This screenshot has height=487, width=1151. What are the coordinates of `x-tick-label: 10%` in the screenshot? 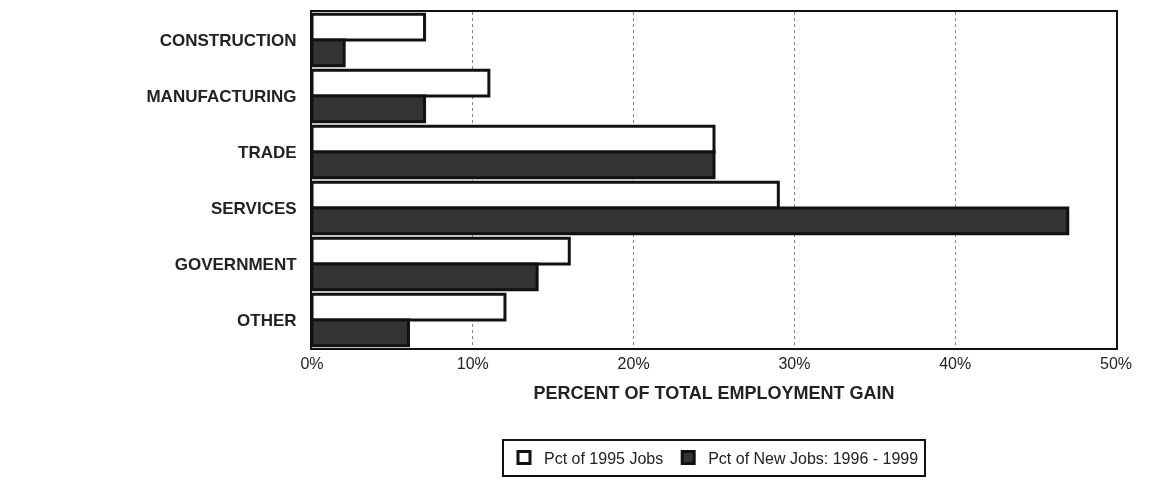 It's located at (472, 364).